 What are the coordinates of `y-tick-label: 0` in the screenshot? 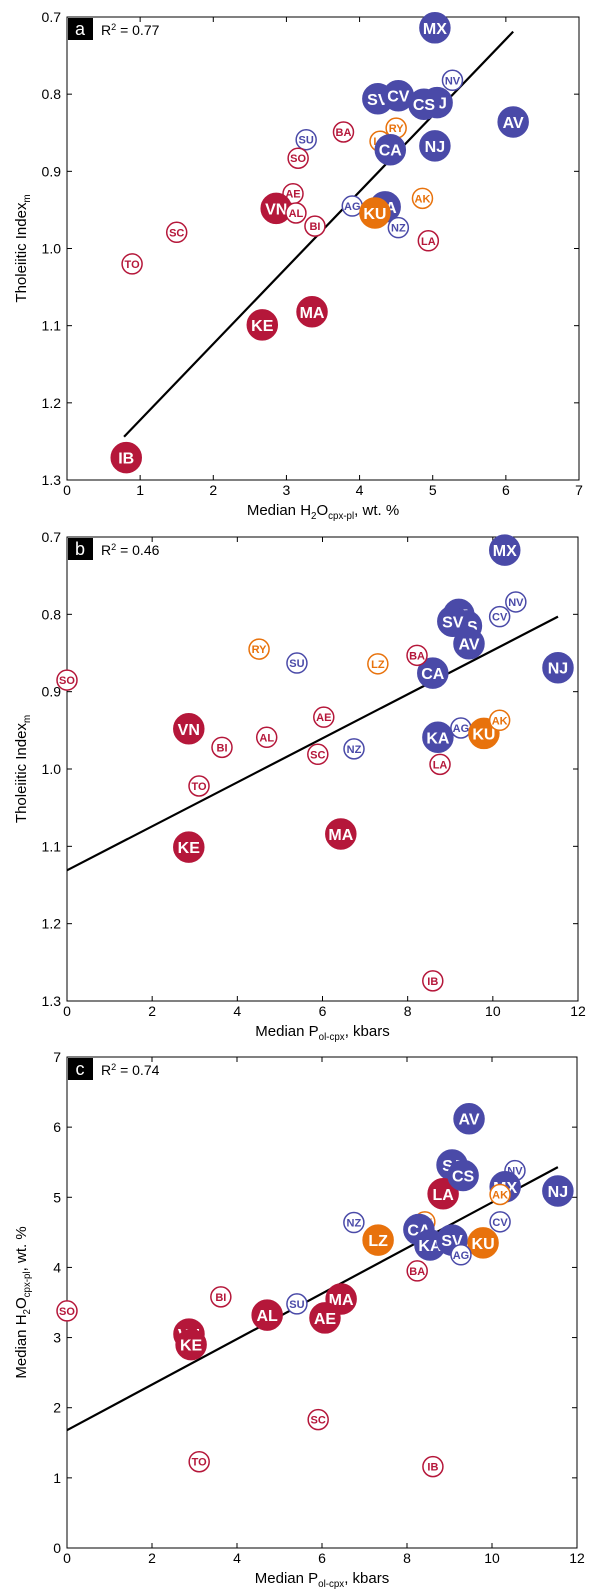 It's located at (57, 1548).